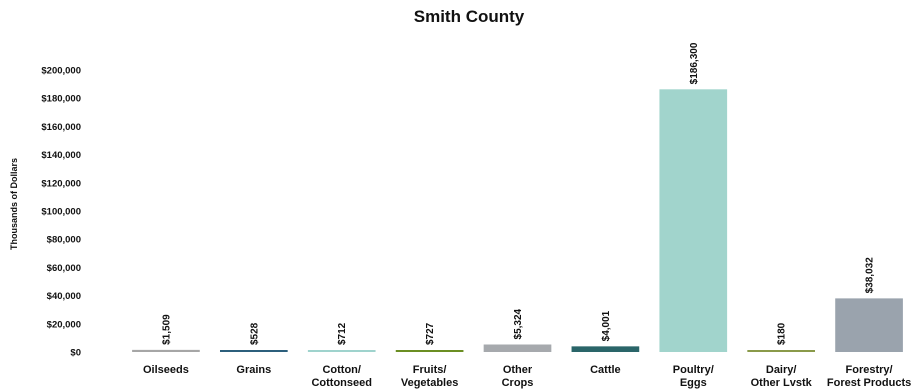 The width and height of the screenshot is (916, 390). I want to click on y-tick-label: $80,000, so click(64, 240).